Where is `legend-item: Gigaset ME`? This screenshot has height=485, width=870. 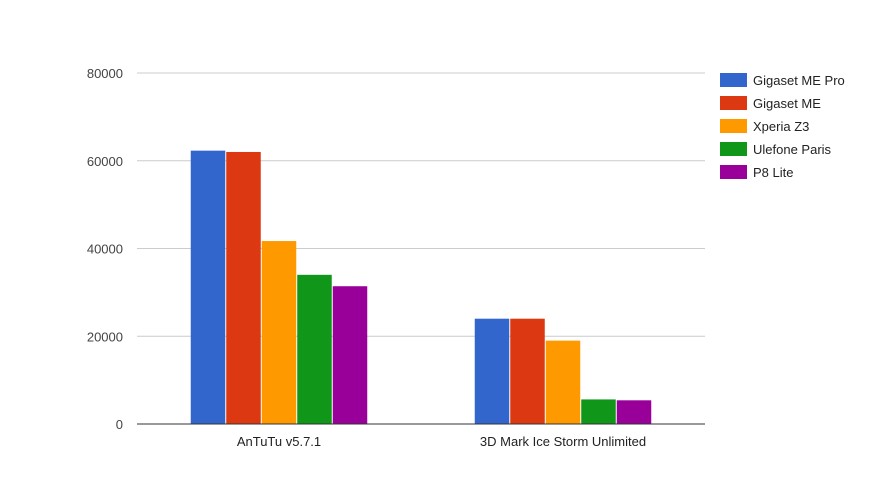
legend-item: Gigaset ME is located at coordinates (770, 103).